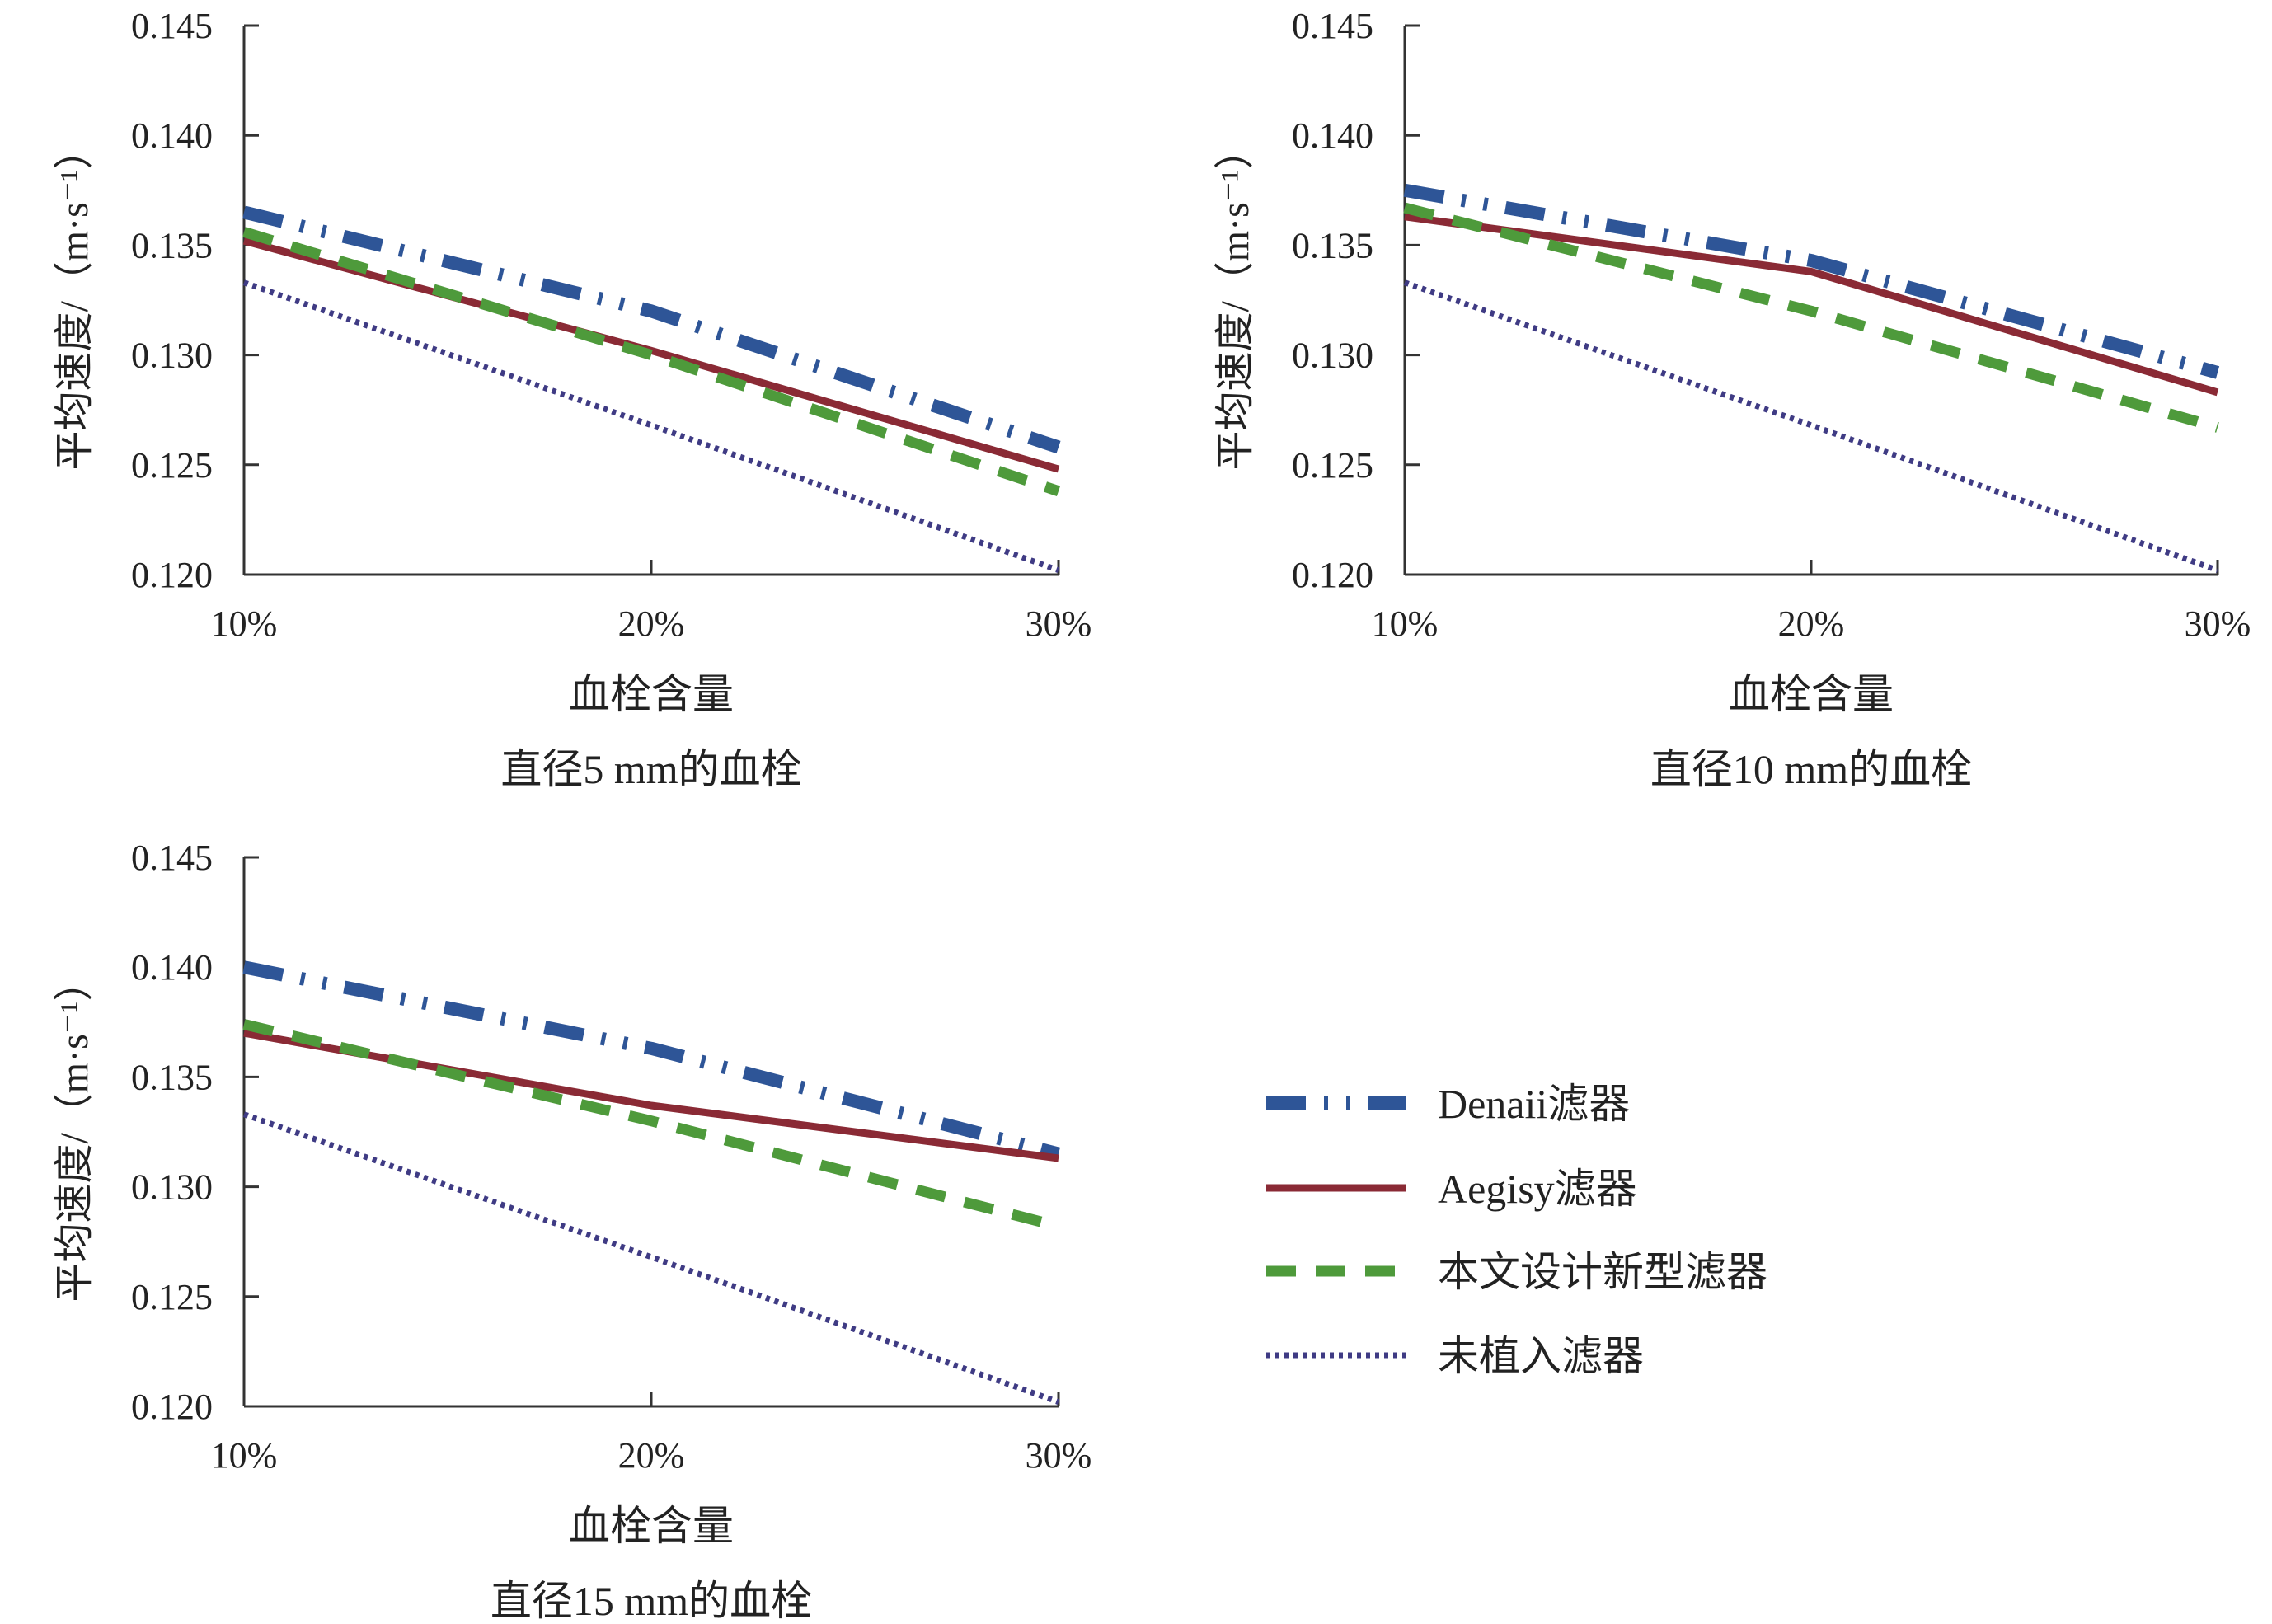  What do you see at coordinates (651, 1599) in the screenshot?
I see `chart-title: 直径15 mm的血栓` at bounding box center [651, 1599].